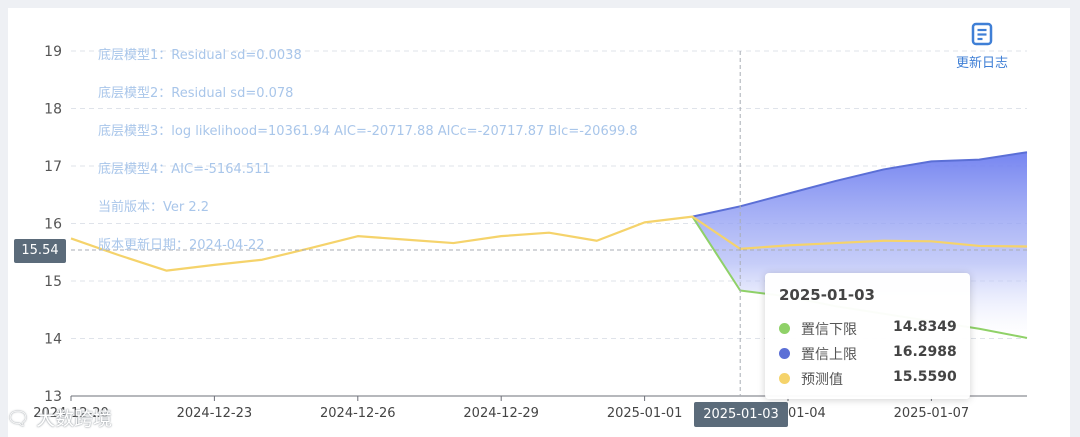 Image resolution: width=1080 pixels, height=437 pixels. Describe the element at coordinates (784, 378) in the screenshot. I see `forecast-legend-dot` at that location.